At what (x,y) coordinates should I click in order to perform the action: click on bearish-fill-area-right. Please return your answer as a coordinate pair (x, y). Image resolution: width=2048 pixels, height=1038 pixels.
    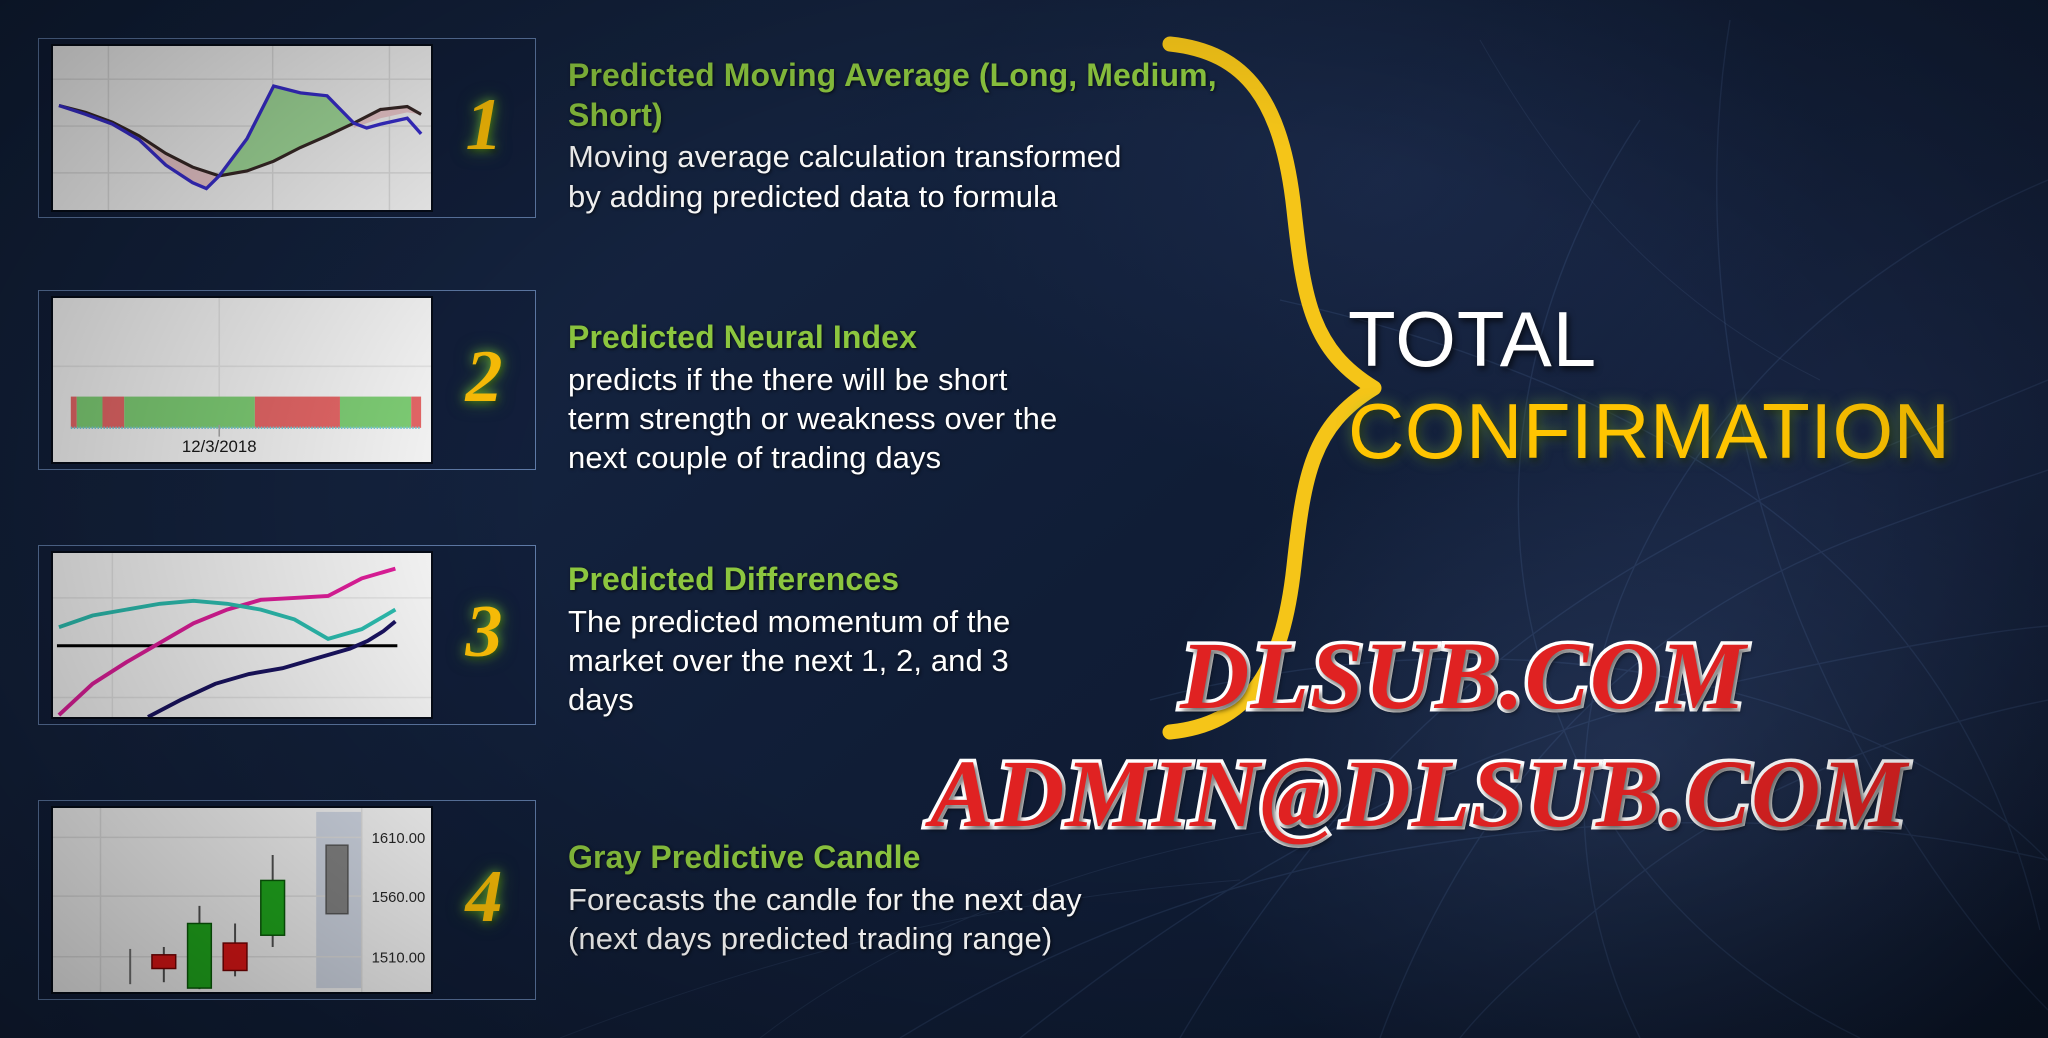
    Looking at the image, I should click on (387, 117).